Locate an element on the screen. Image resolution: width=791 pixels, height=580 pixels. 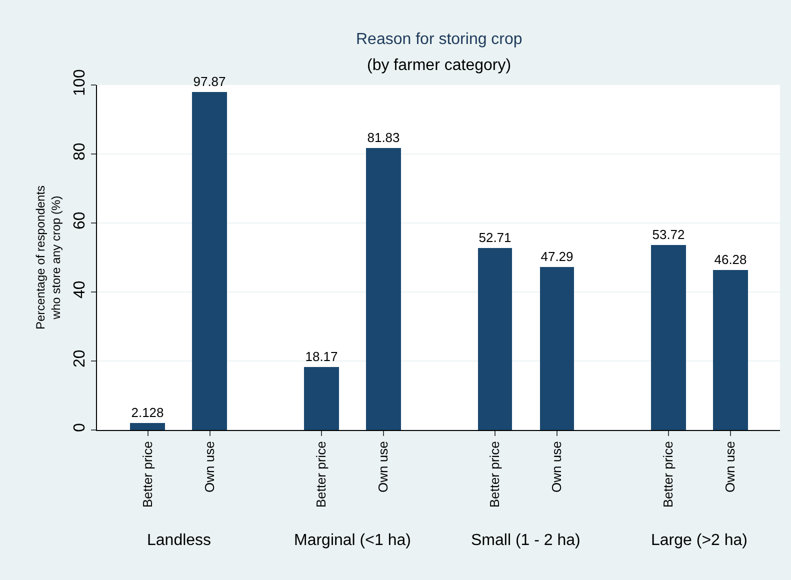
y-tick-label: 80 is located at coordinates (80, 151).